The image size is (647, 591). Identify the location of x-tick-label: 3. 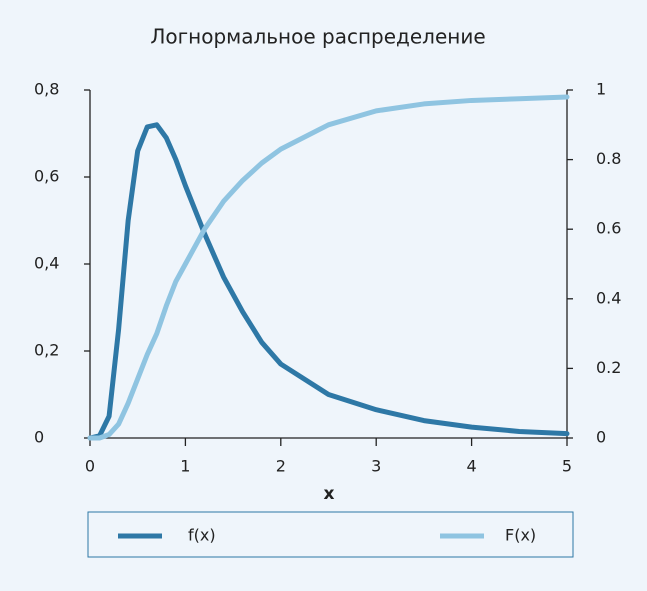
(376, 466).